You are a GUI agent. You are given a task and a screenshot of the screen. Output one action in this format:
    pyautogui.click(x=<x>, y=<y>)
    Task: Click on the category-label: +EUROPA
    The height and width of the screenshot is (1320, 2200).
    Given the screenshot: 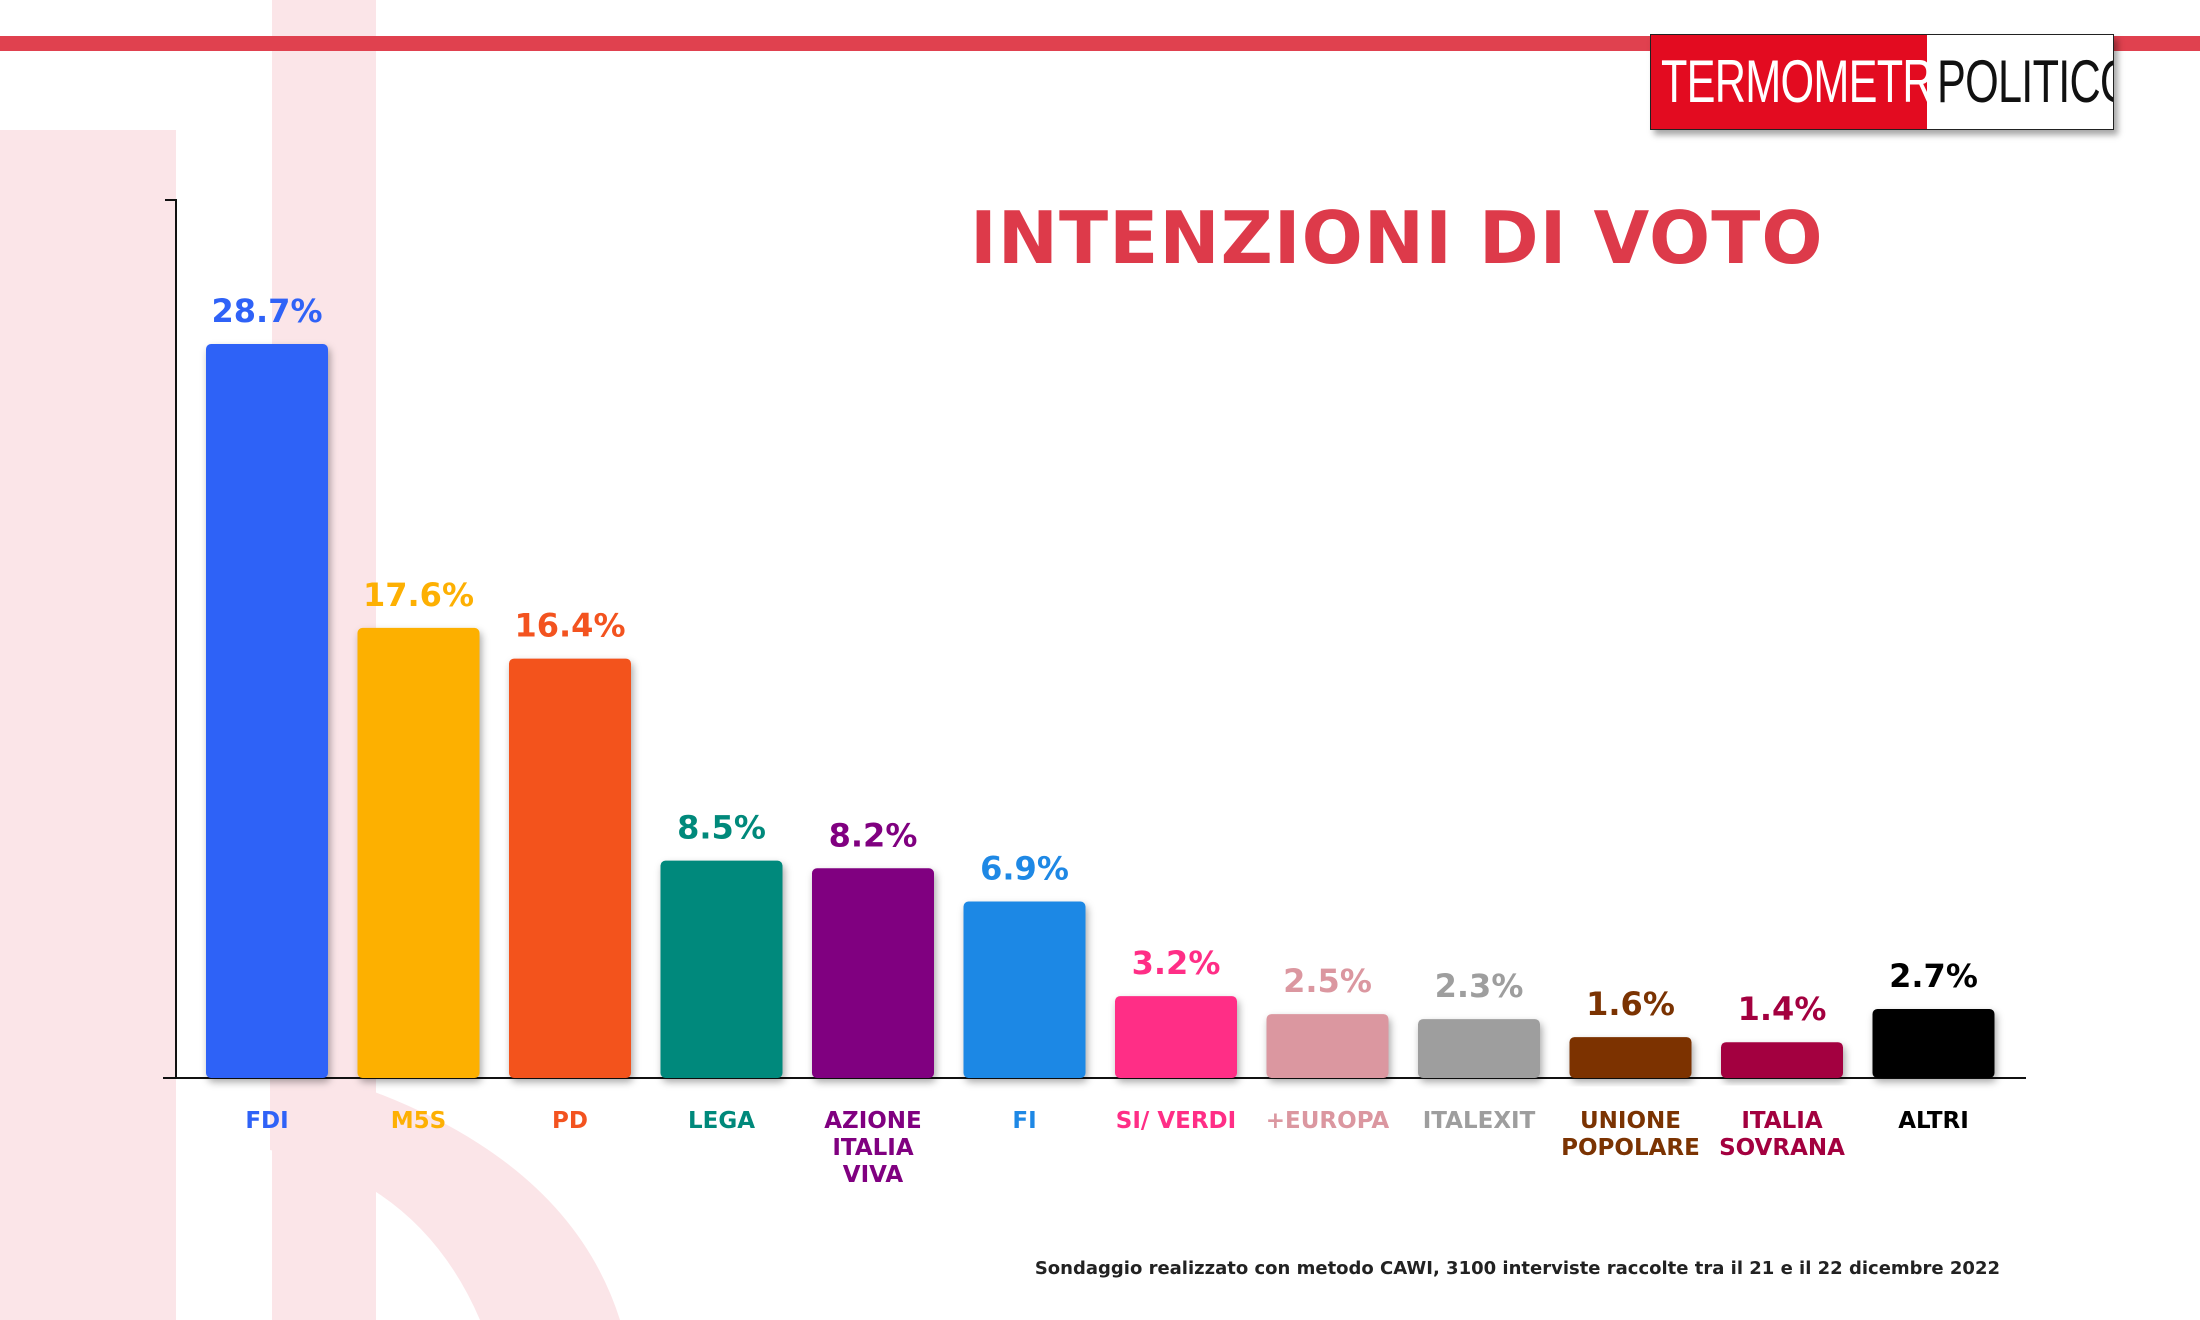 What is the action you would take?
    pyautogui.click(x=1328, y=1121)
    